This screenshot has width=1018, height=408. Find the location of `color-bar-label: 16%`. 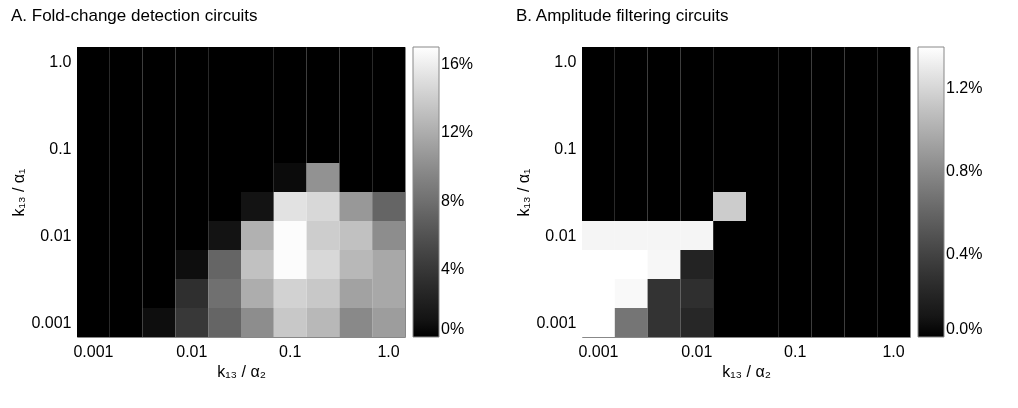

color-bar-label: 16% is located at coordinates (457, 64).